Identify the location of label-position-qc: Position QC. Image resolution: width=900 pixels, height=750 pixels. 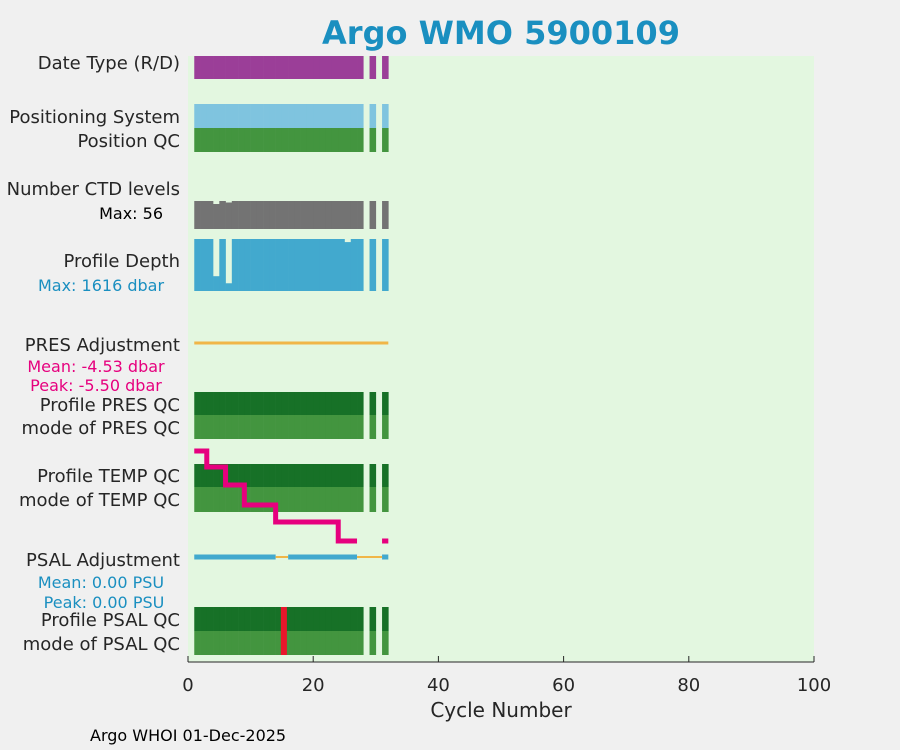
(128, 141).